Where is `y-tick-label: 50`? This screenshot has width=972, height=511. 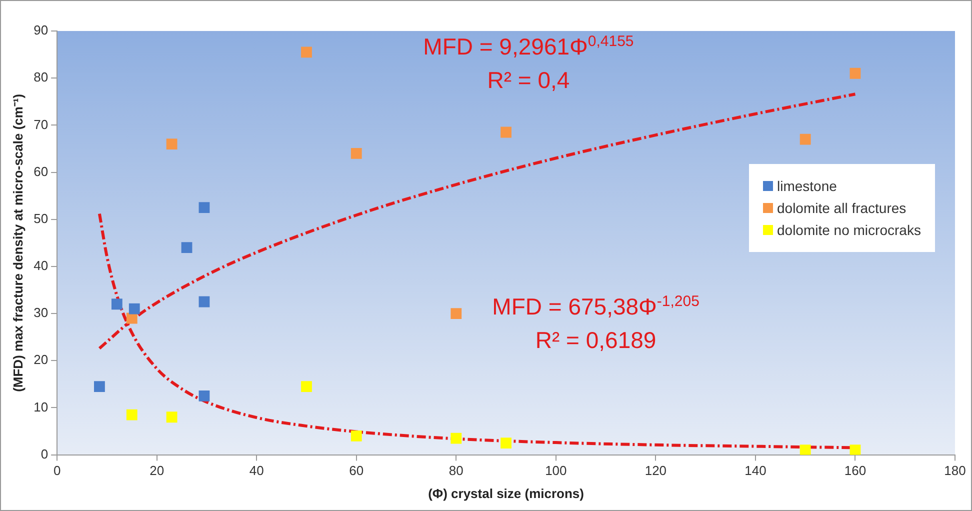
y-tick-label: 50 is located at coordinates (41, 218).